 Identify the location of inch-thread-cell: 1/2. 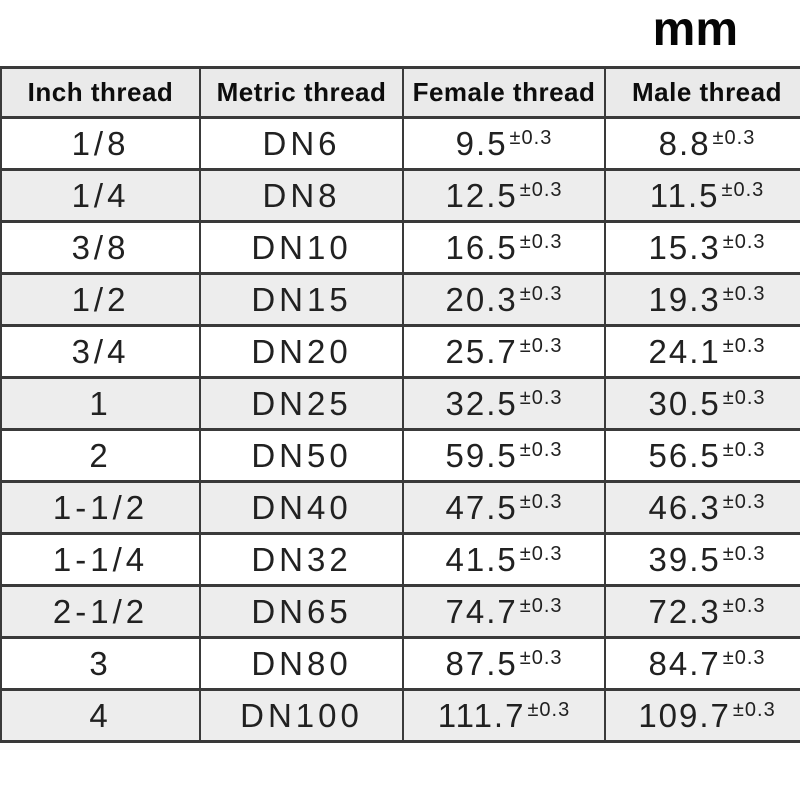
(100, 299).